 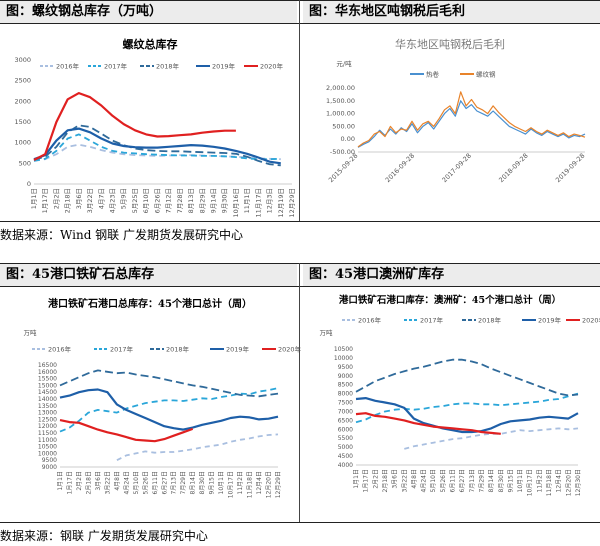 What do you see at coordinates (25, 163) in the screenshot?
I see `y-tick-label: 500` at bounding box center [25, 163].